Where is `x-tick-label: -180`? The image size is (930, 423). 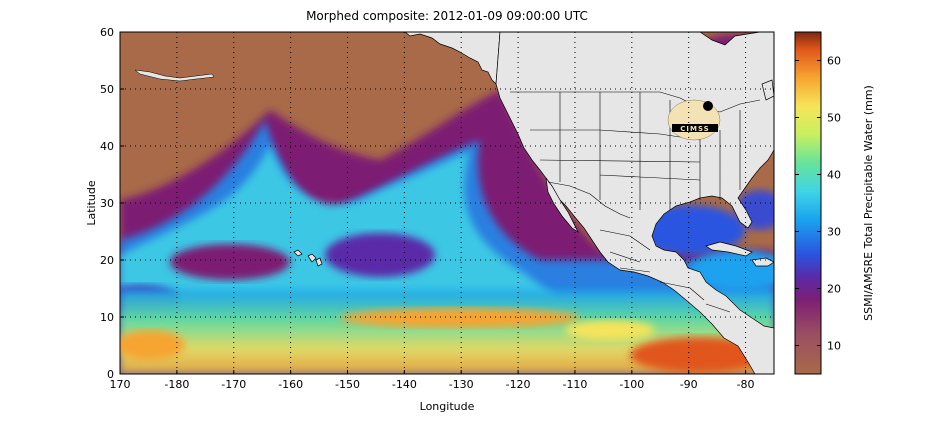
x-tick-label: -180 is located at coordinates (176, 384).